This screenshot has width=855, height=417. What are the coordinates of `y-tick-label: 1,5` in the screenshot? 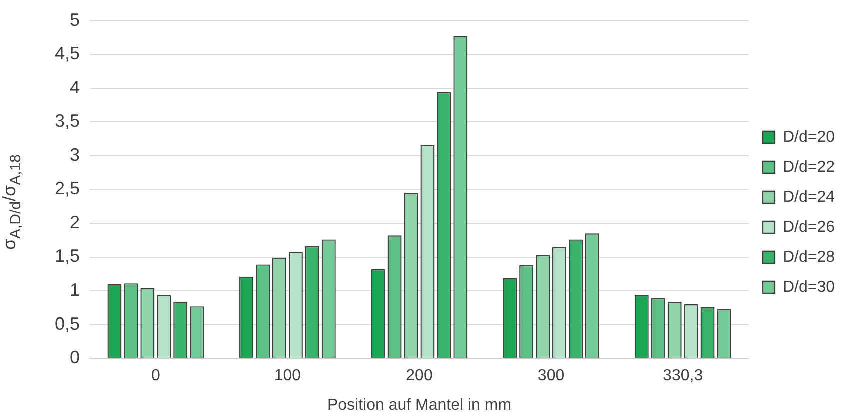 It's located at (67, 256).